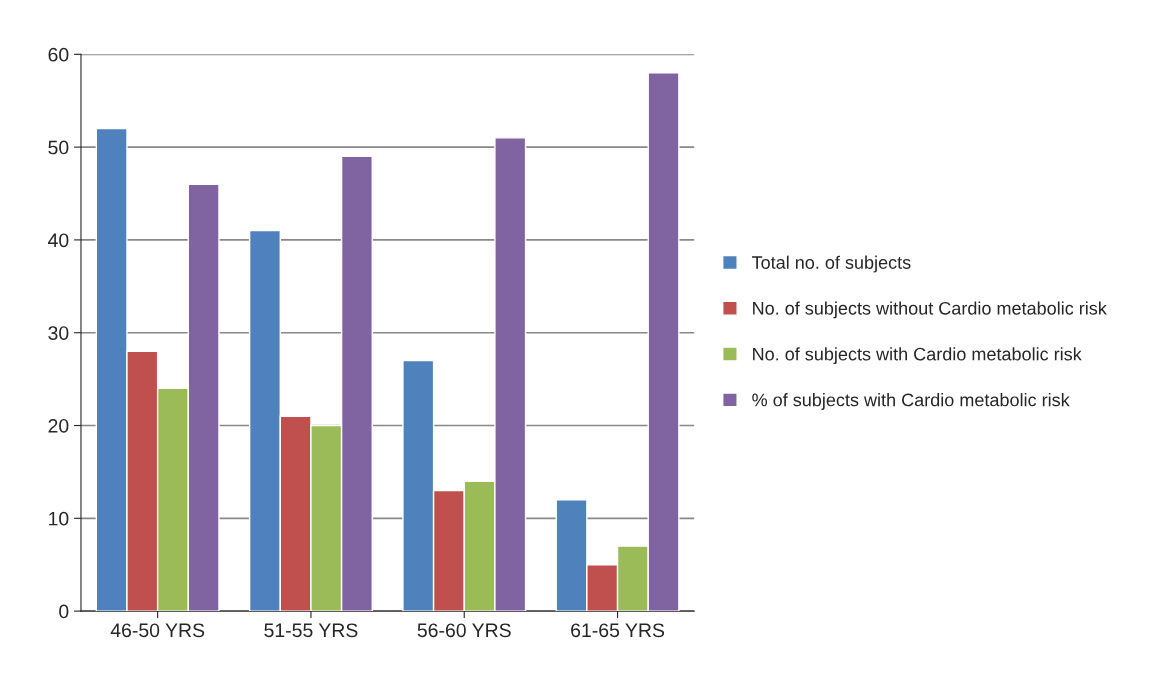  I want to click on y-tick-label: 30, so click(58, 333).